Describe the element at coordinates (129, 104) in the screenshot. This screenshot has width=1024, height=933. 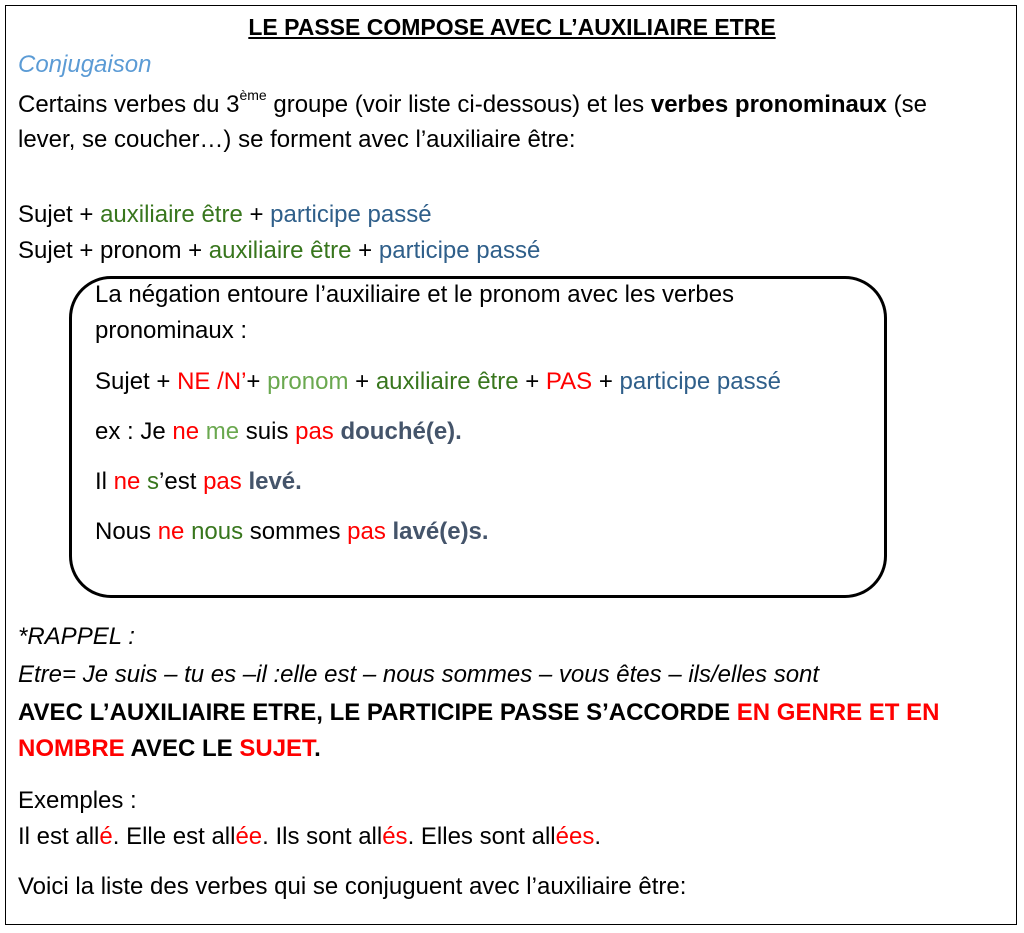
I see `intro-text-a: Certains verbes du 3` at that location.